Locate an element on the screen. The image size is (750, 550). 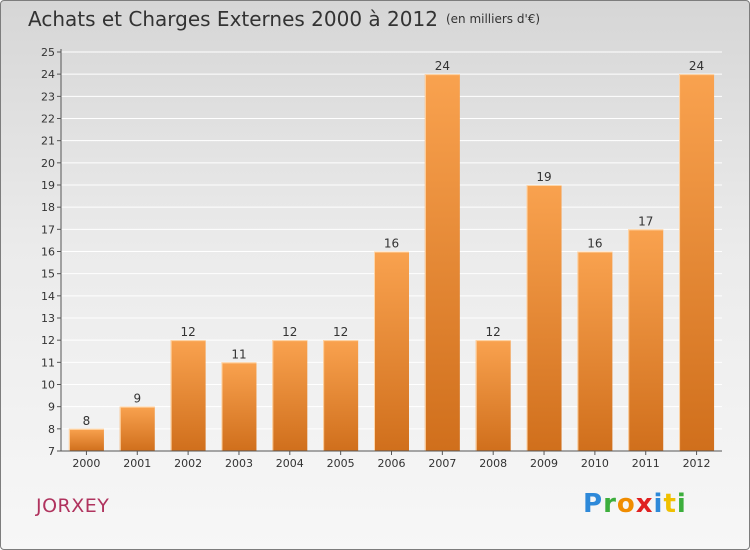
x-tick-label: 2004 is located at coordinates (290, 463).